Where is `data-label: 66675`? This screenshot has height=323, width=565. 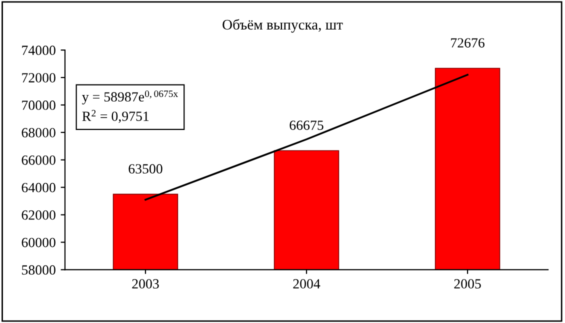 data-label: 66675 is located at coordinates (307, 125).